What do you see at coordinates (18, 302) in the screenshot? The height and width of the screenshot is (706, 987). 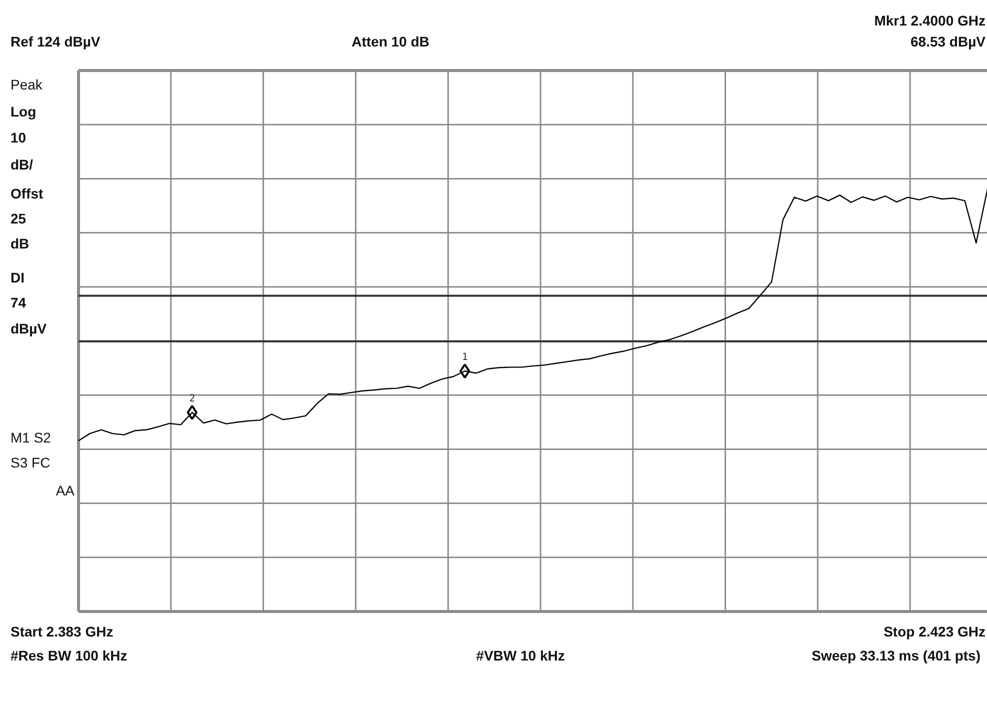 I see `text: 74` at bounding box center [18, 302].